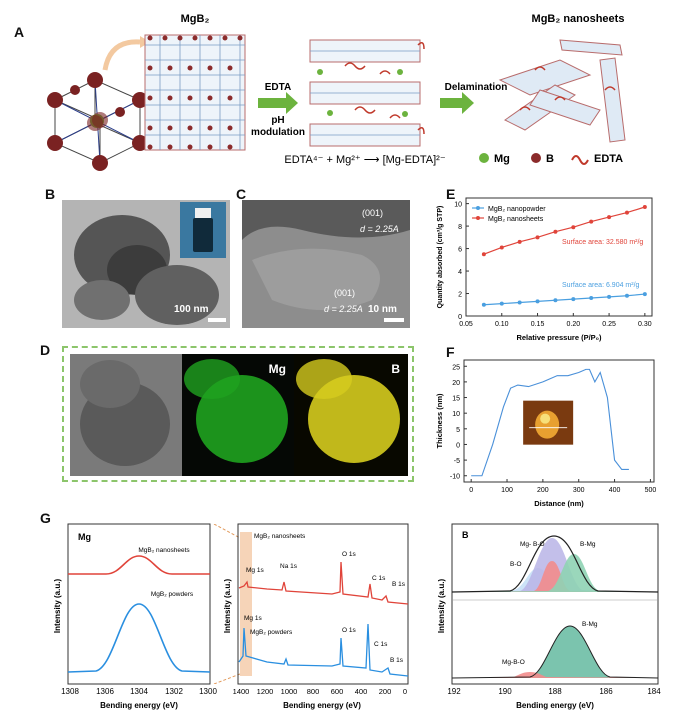  I want to click on tem-image-b: 100 nm, so click(146, 264).